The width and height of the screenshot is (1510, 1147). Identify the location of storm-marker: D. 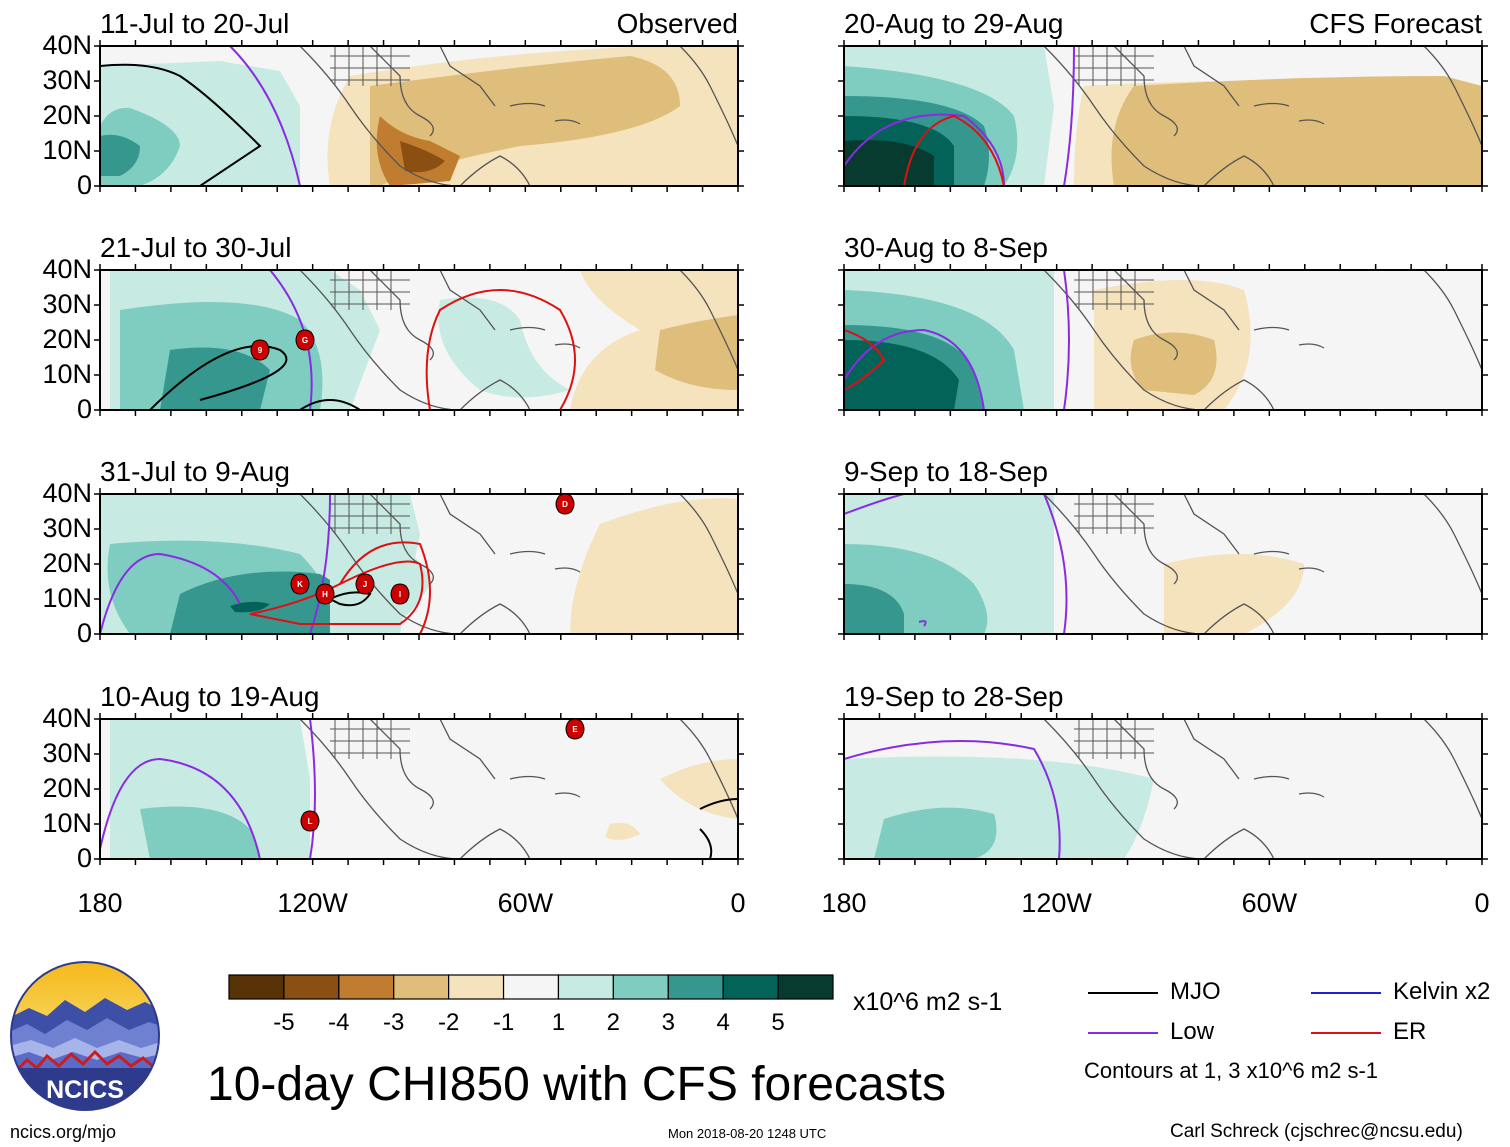
(565, 504).